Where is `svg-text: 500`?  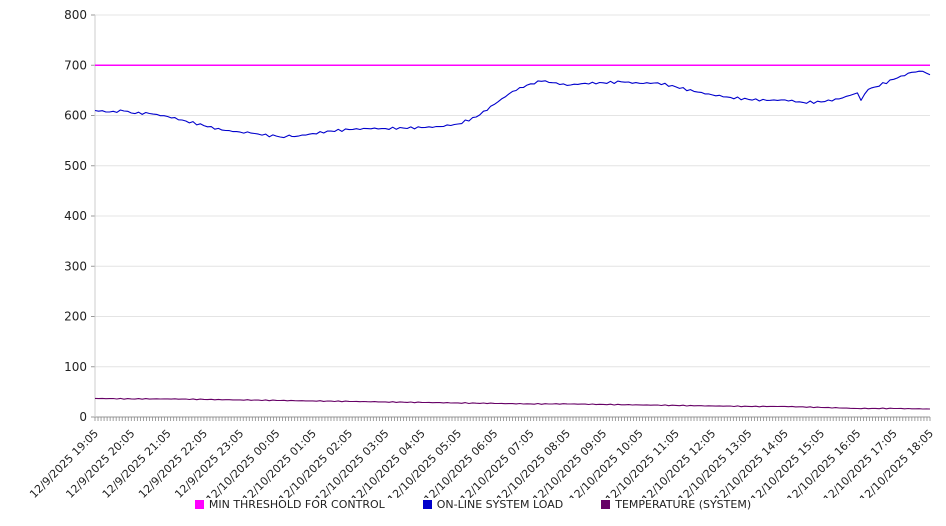
svg-text: 500 is located at coordinates (75, 166).